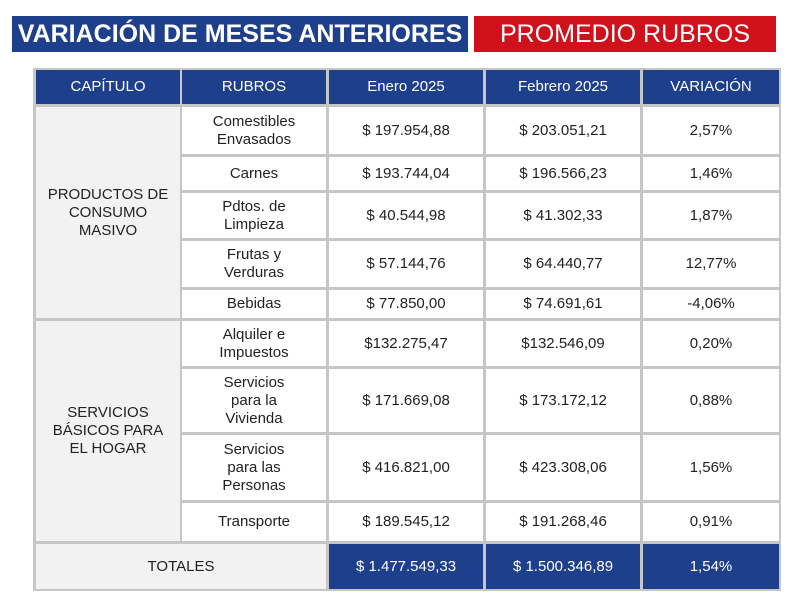 The height and width of the screenshot is (598, 800). What do you see at coordinates (563, 400) in the screenshot?
I see `february: $ 173.172,12` at bounding box center [563, 400].